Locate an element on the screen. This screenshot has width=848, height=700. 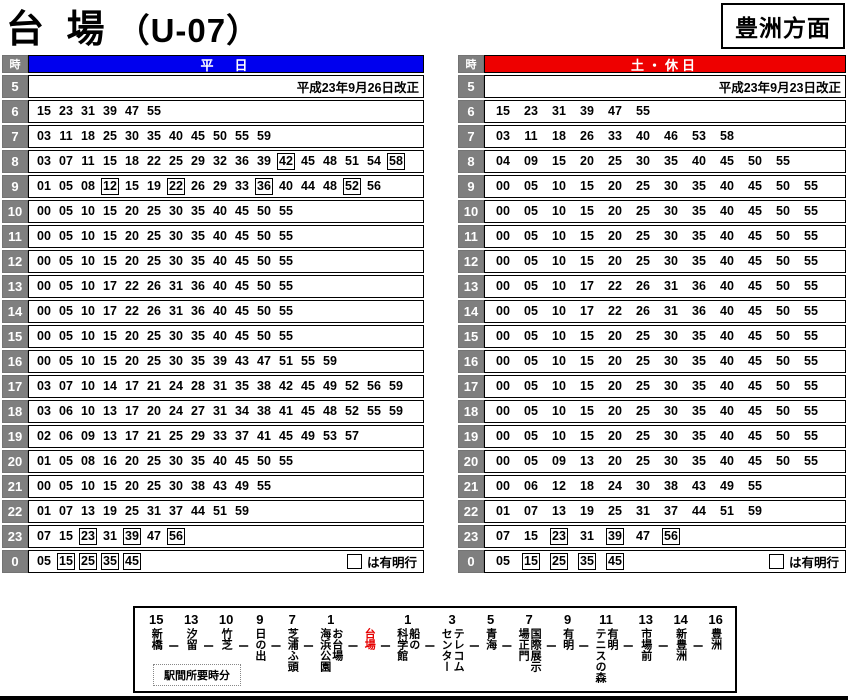
minute-value: 38 is located at coordinates (264, 386).